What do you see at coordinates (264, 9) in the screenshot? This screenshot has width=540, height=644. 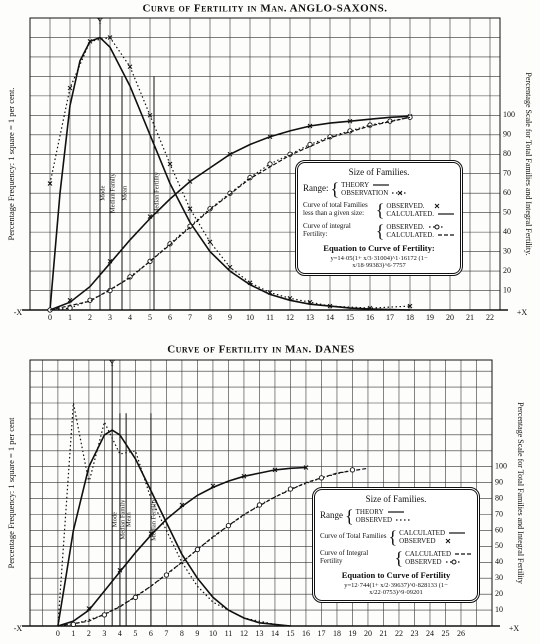 I see `chart-title: Curve of Fertility in Man. ANGLO-SAXONS.` at bounding box center [264, 9].